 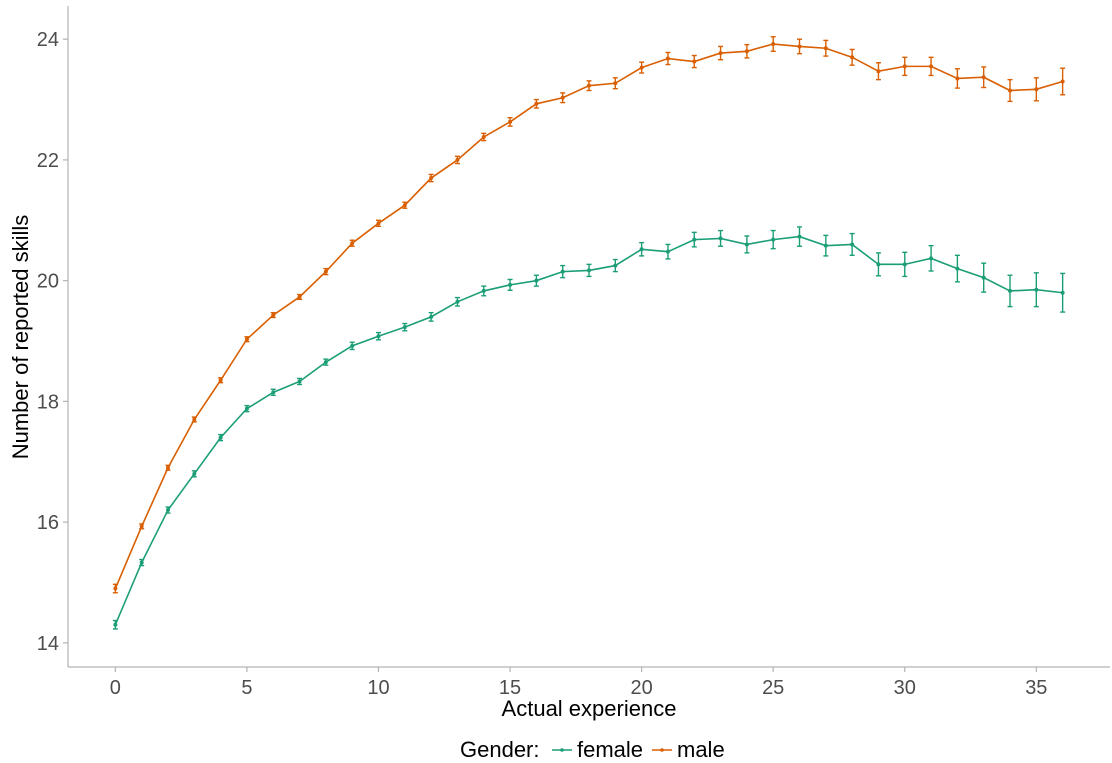 I want to click on x-tick-label: 20, so click(x=642, y=688).